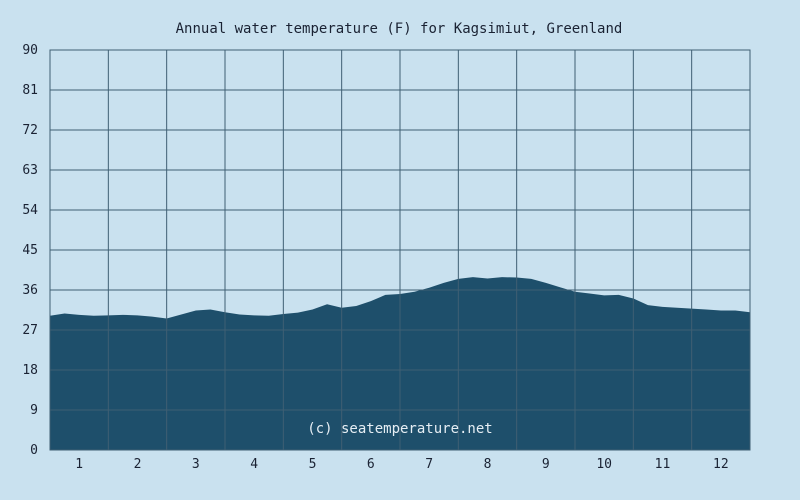 The image size is (800, 500). What do you see at coordinates (34, 410) in the screenshot?
I see `y-tick-label: 9` at bounding box center [34, 410].